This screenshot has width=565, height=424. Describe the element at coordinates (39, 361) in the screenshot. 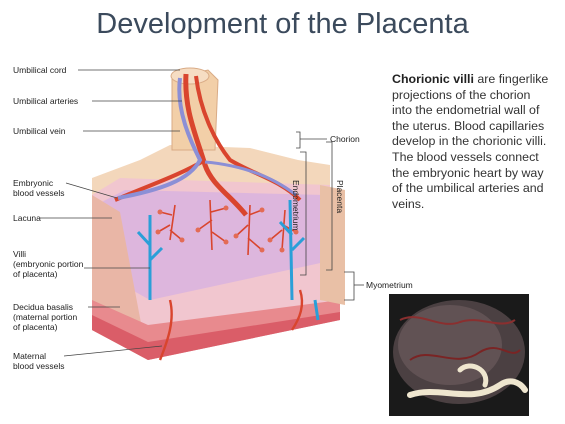

I see `label-maternal-vessels: Maternal blood vessels` at that location.